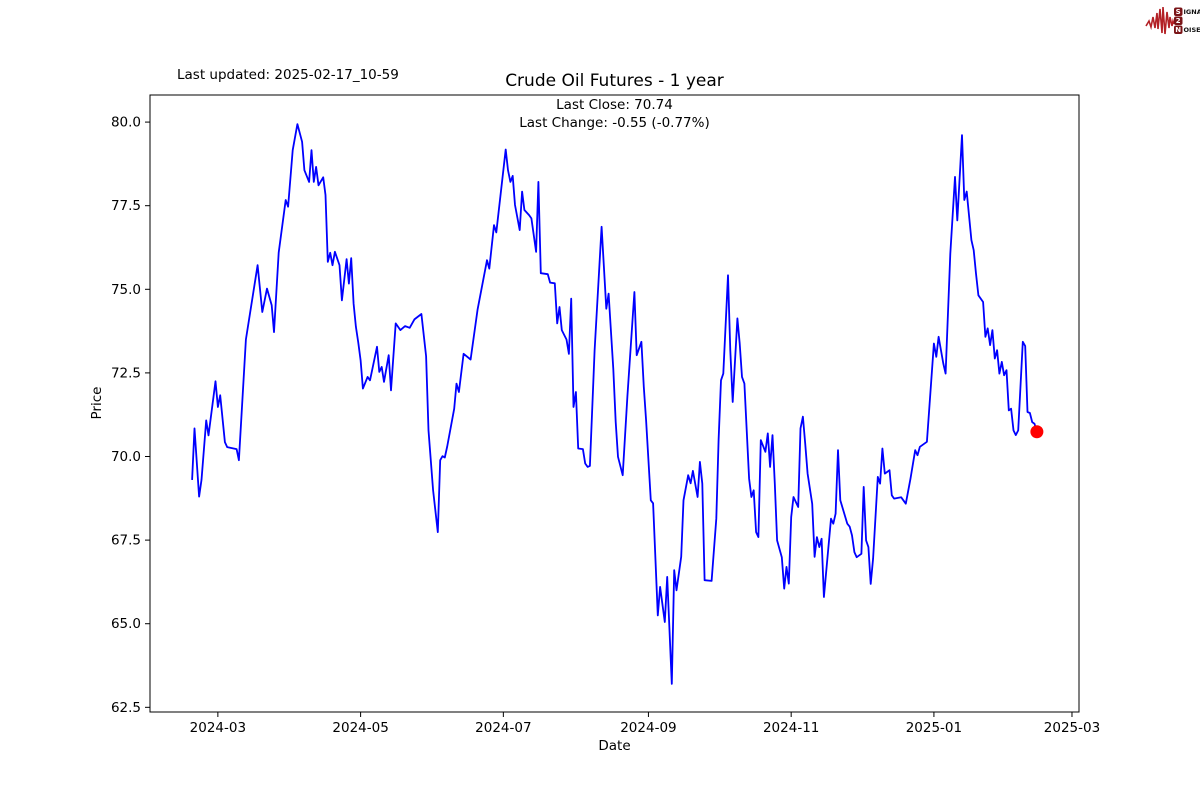 This screenshot has width=1200, height=800. I want to click on chart-title: Crude Oil Futures - 1 year, so click(614, 81).